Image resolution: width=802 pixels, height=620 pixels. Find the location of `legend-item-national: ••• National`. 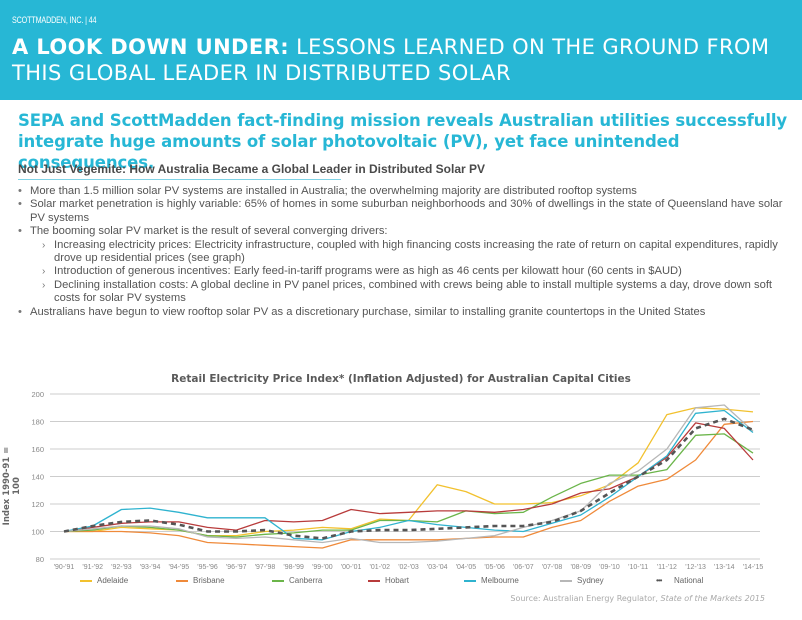

legend-item-national: ••• National is located at coordinates (679, 580).